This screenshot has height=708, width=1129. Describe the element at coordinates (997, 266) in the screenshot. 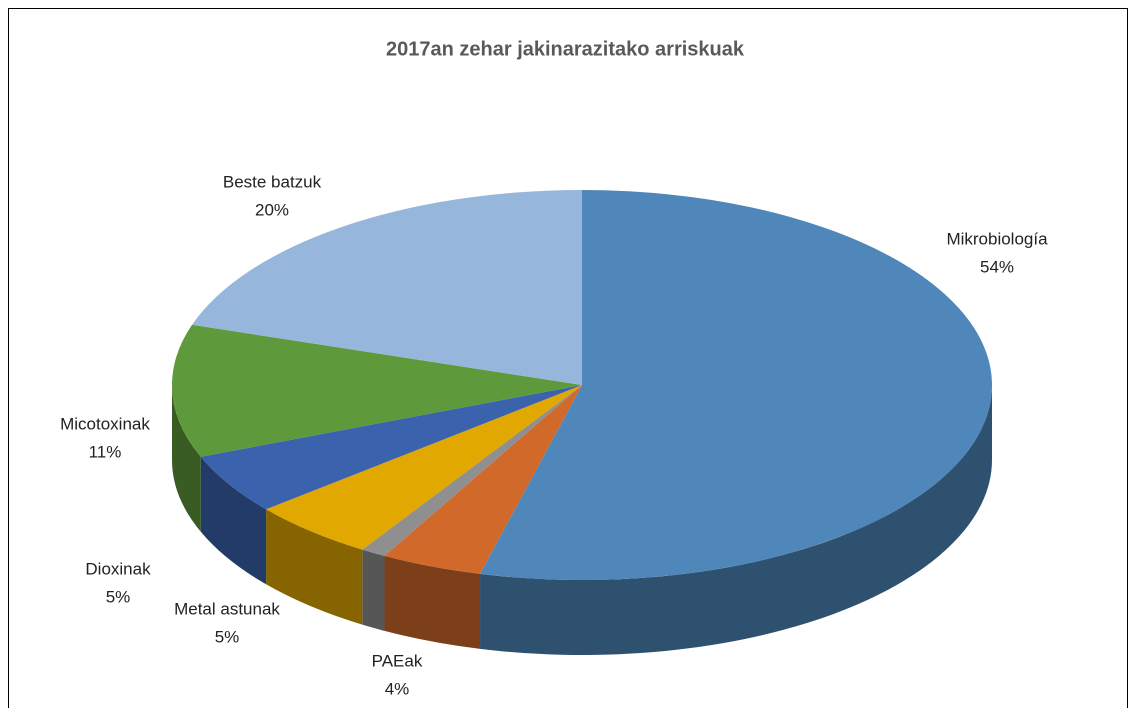

I see `slice-value-label: 54%` at that location.